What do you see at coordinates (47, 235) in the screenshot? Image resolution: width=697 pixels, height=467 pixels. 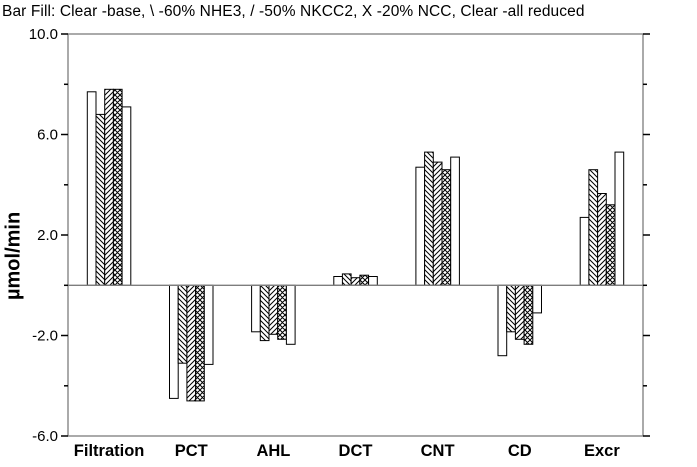 I see `y-tick-label: 2.0` at bounding box center [47, 235].